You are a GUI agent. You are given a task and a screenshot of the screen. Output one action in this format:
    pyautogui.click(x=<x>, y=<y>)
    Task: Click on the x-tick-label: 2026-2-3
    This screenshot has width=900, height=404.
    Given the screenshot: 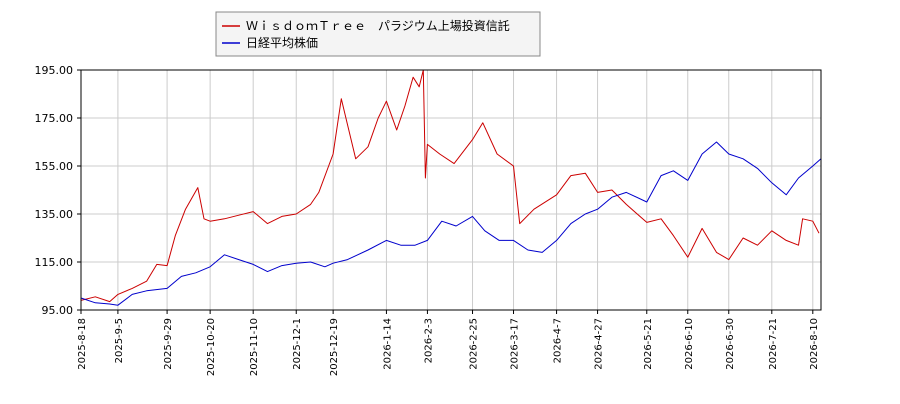 What is the action you would take?
    pyautogui.click(x=428, y=340)
    